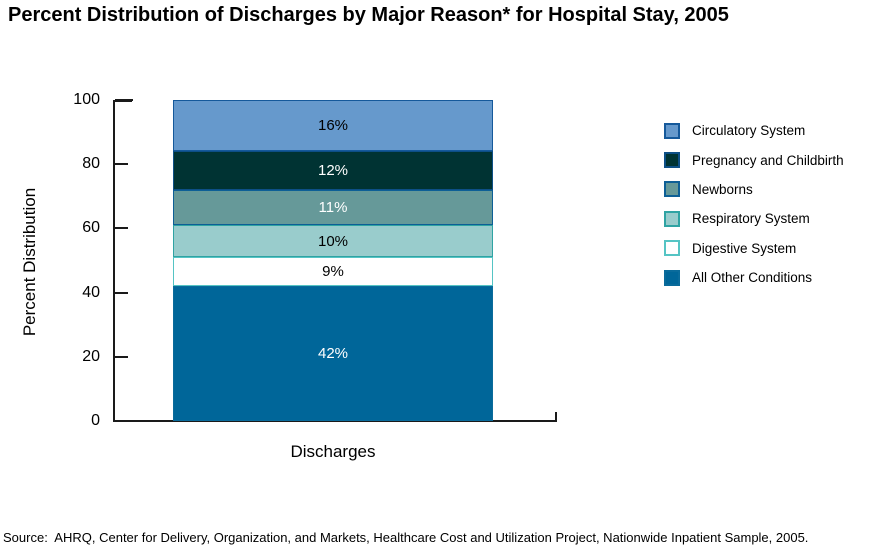 This screenshot has width=869, height=551. Describe the element at coordinates (335, 421) in the screenshot. I see `x-axis-line` at that location.